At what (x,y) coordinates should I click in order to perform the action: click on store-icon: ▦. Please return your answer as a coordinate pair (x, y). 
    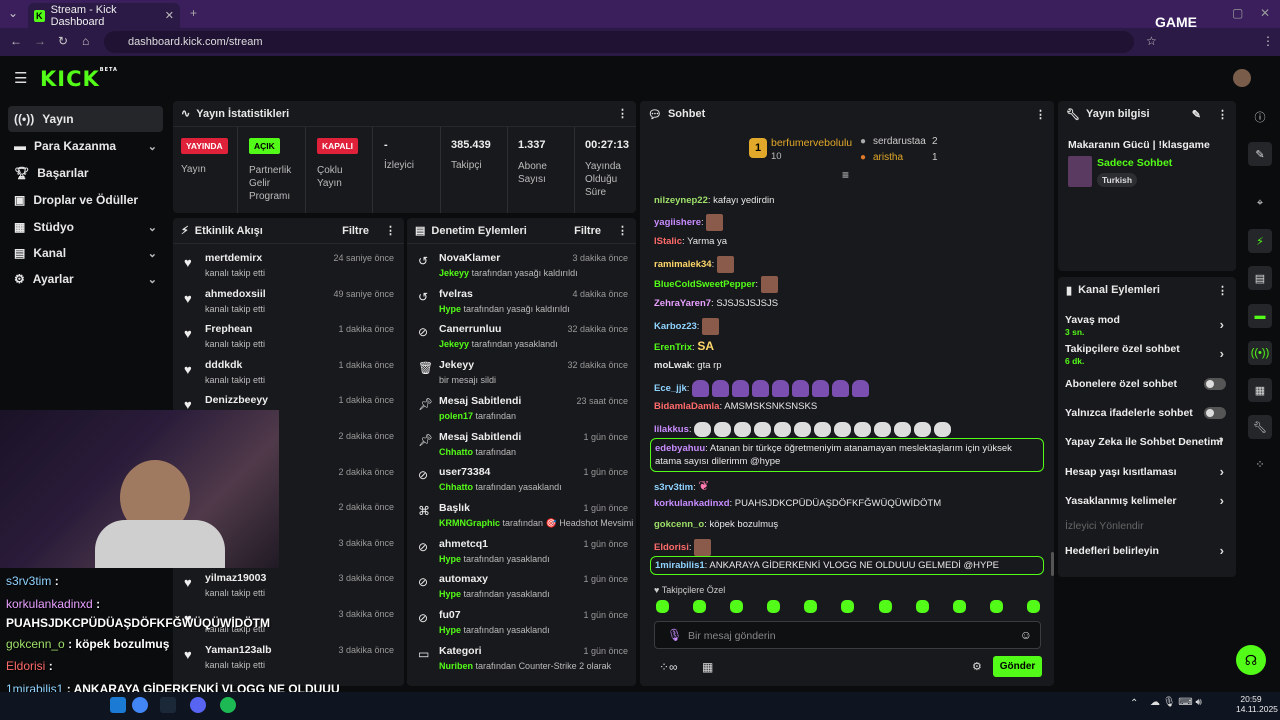
    Looking at the image, I should click on (708, 667).